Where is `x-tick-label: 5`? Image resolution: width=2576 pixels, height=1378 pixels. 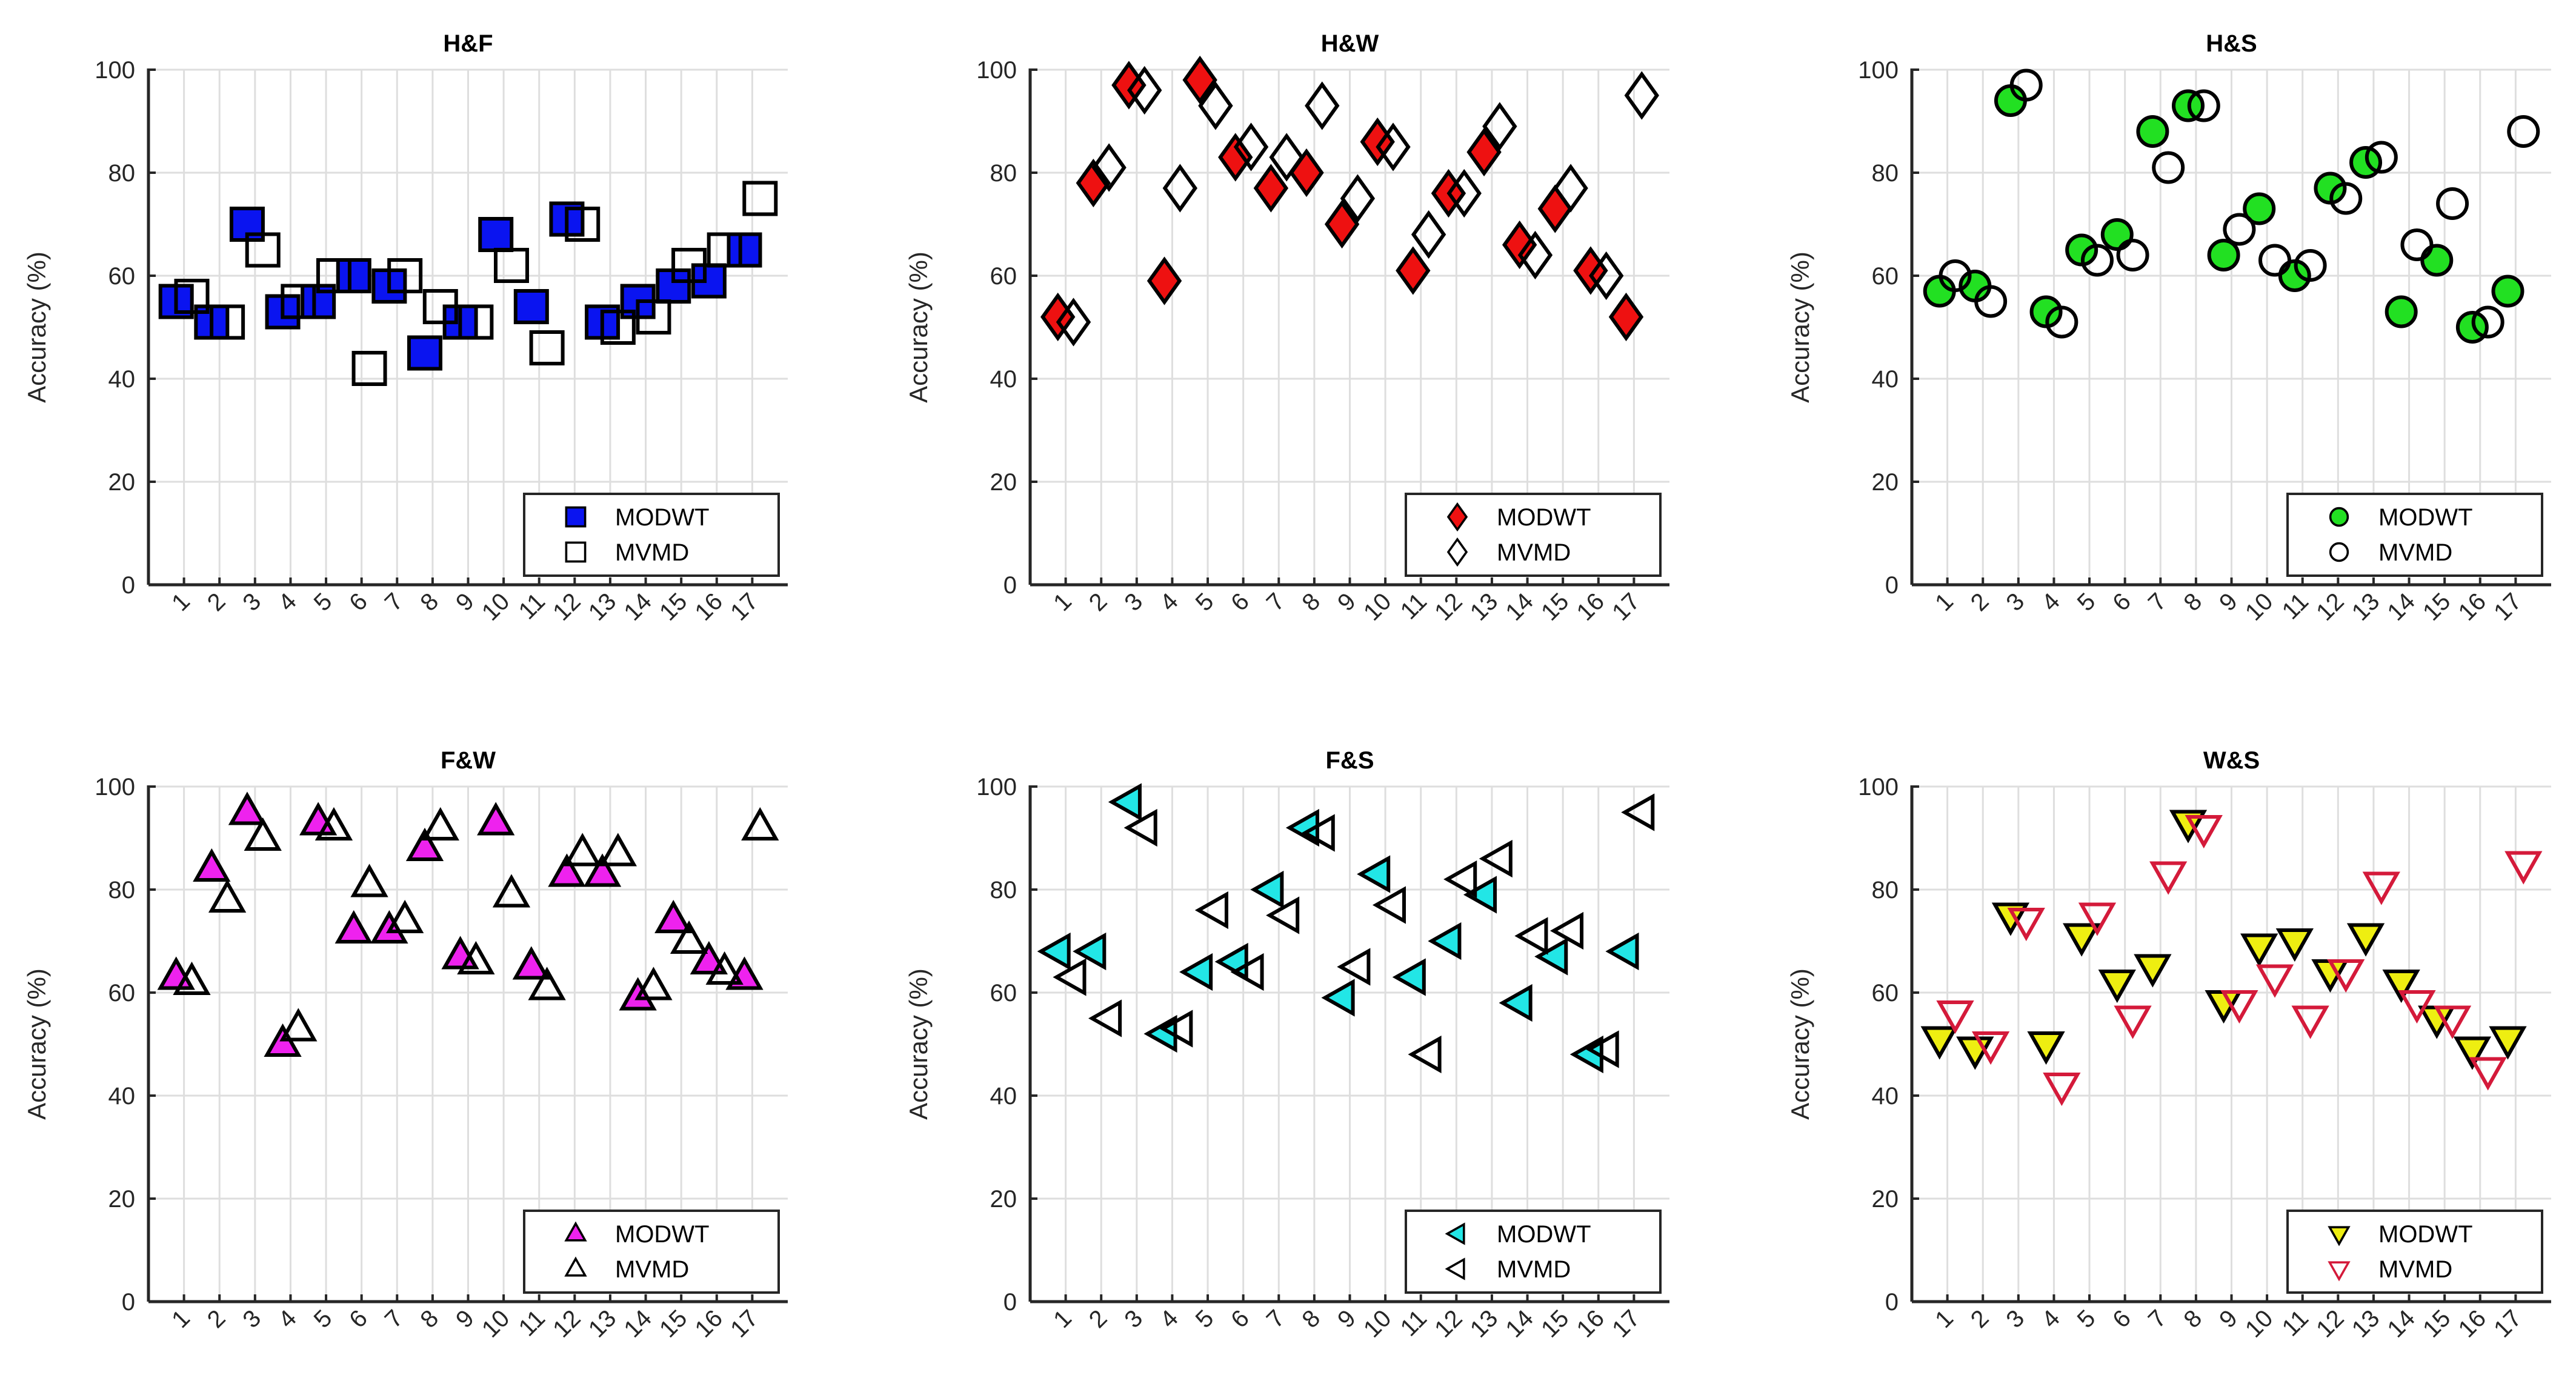
x-tick-label: 5 is located at coordinates (1205, 1319).